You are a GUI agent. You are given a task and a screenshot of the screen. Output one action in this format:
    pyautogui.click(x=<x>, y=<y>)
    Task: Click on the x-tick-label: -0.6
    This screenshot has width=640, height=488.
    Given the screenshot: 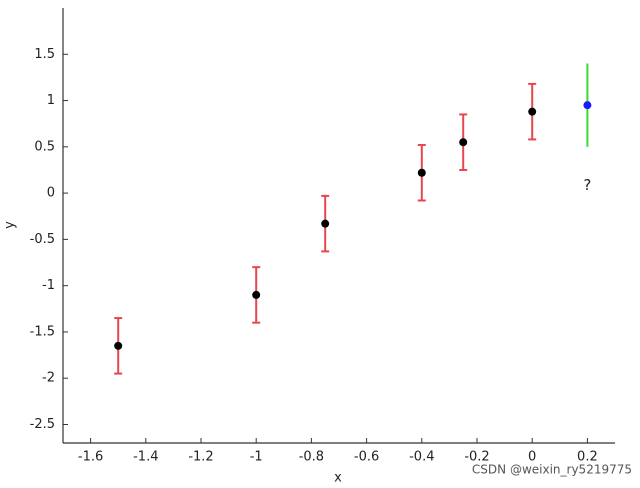 What is the action you would take?
    pyautogui.click(x=366, y=457)
    